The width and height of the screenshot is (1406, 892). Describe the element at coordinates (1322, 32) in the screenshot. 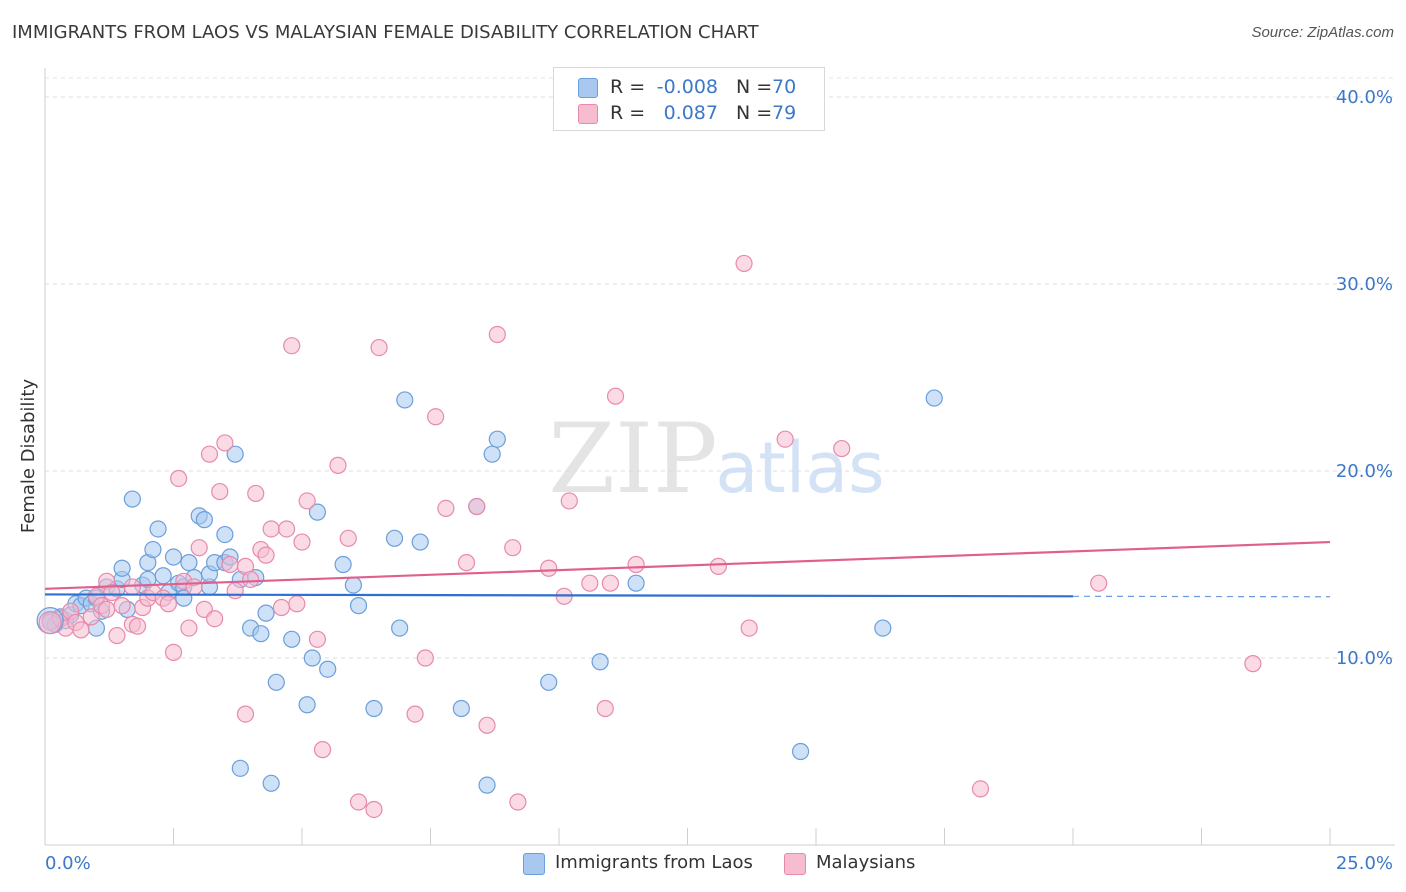

I see `source-label: Source: ZipAtlas.com` at that location.